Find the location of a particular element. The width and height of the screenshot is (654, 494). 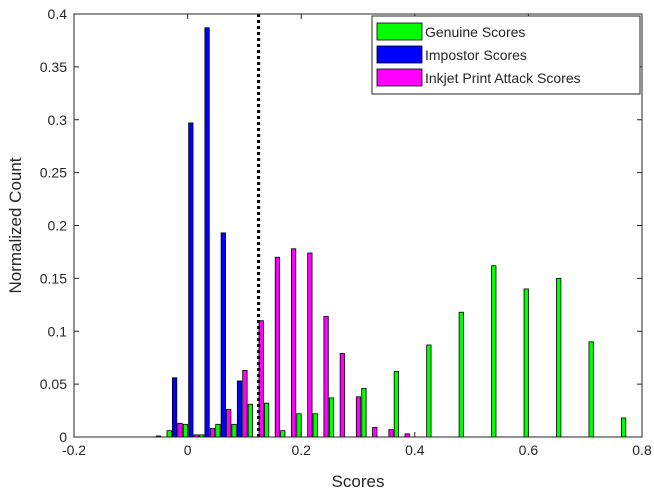

legend-label-impostor: Impostor Scores is located at coordinates (476, 55).